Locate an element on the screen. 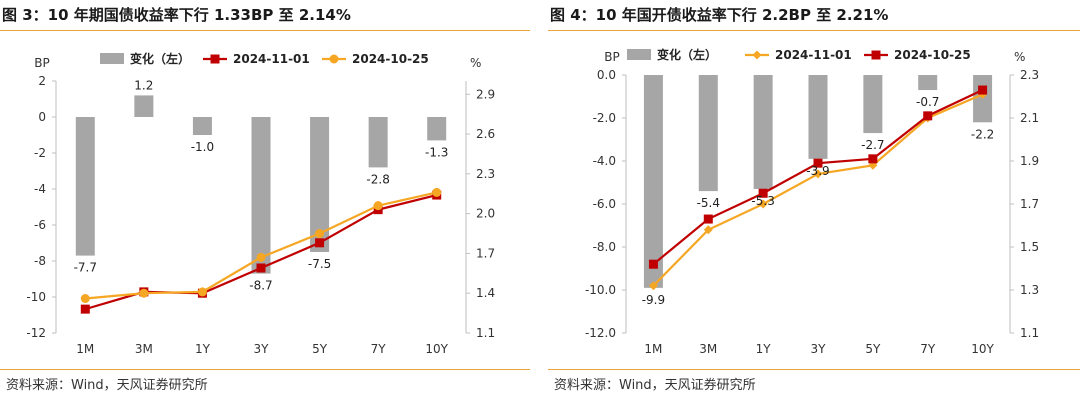 The height and width of the screenshot is (407, 1080). right-tick-label: 1.5 is located at coordinates (1029, 247).